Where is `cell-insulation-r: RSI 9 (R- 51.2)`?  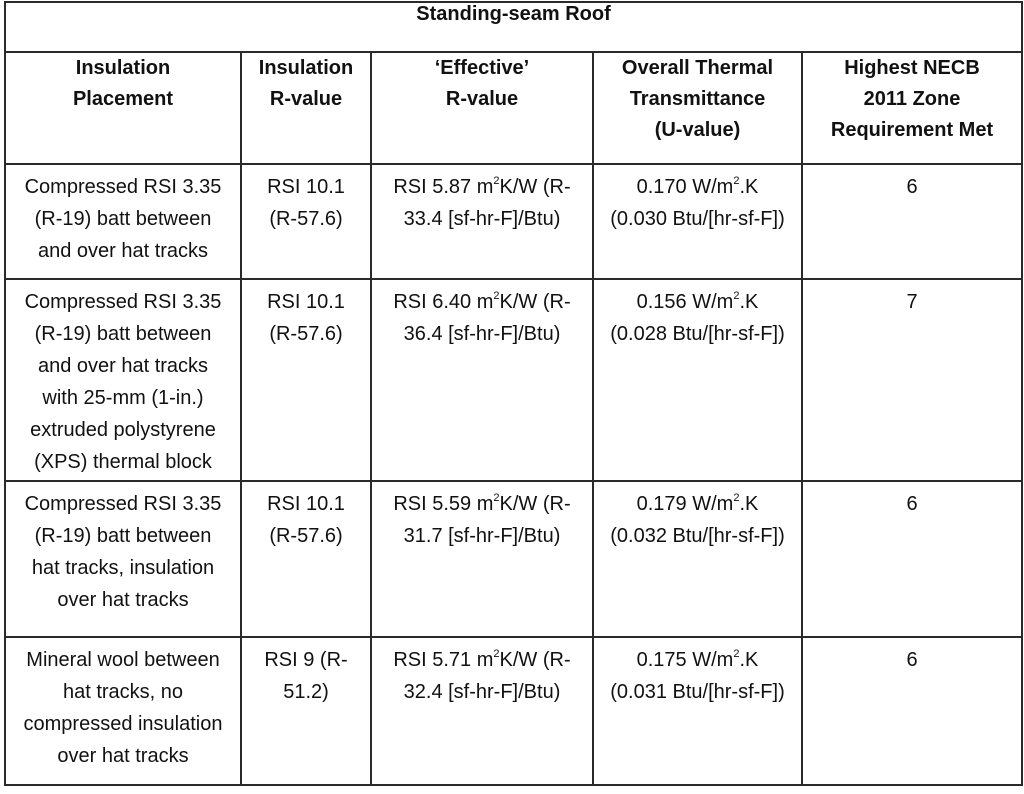
cell-insulation-r: RSI 9 (R- 51.2) is located at coordinates (306, 711).